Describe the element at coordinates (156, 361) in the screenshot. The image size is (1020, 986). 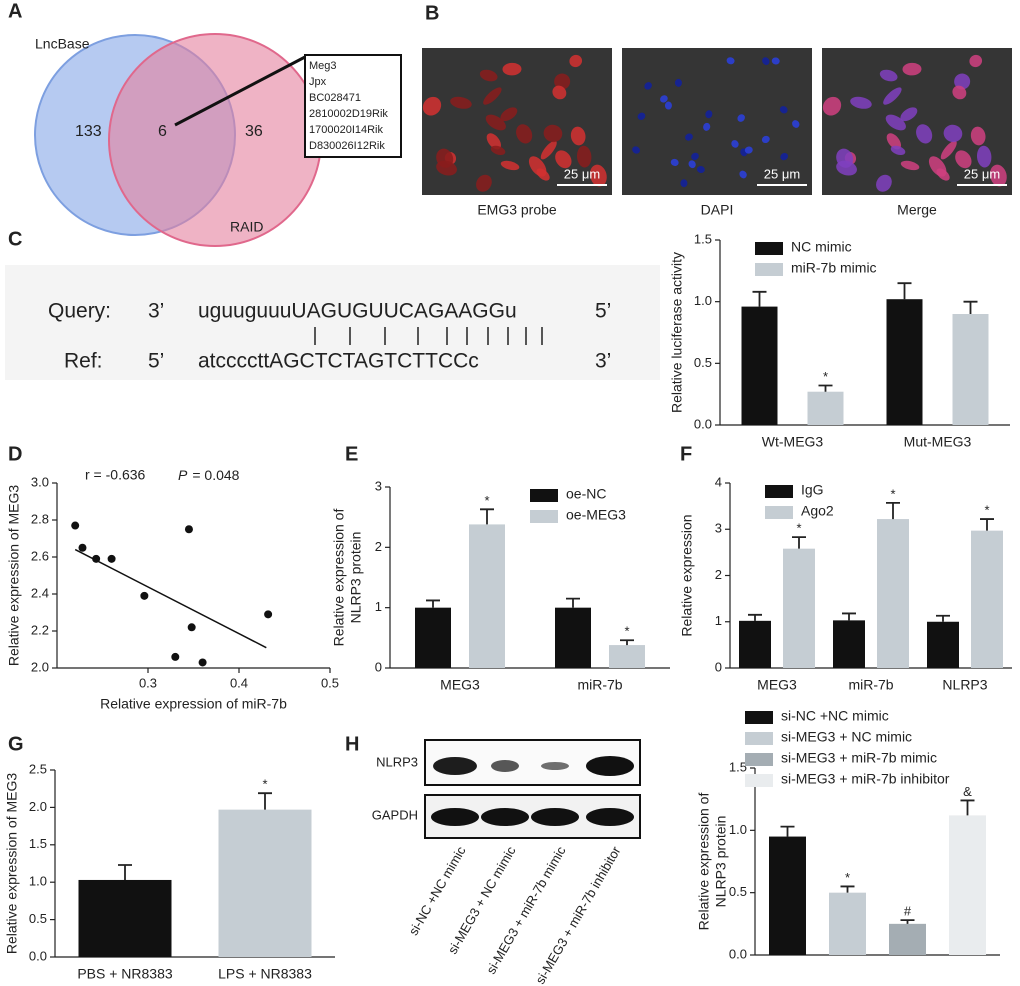
I see `seq-end: 5’` at that location.